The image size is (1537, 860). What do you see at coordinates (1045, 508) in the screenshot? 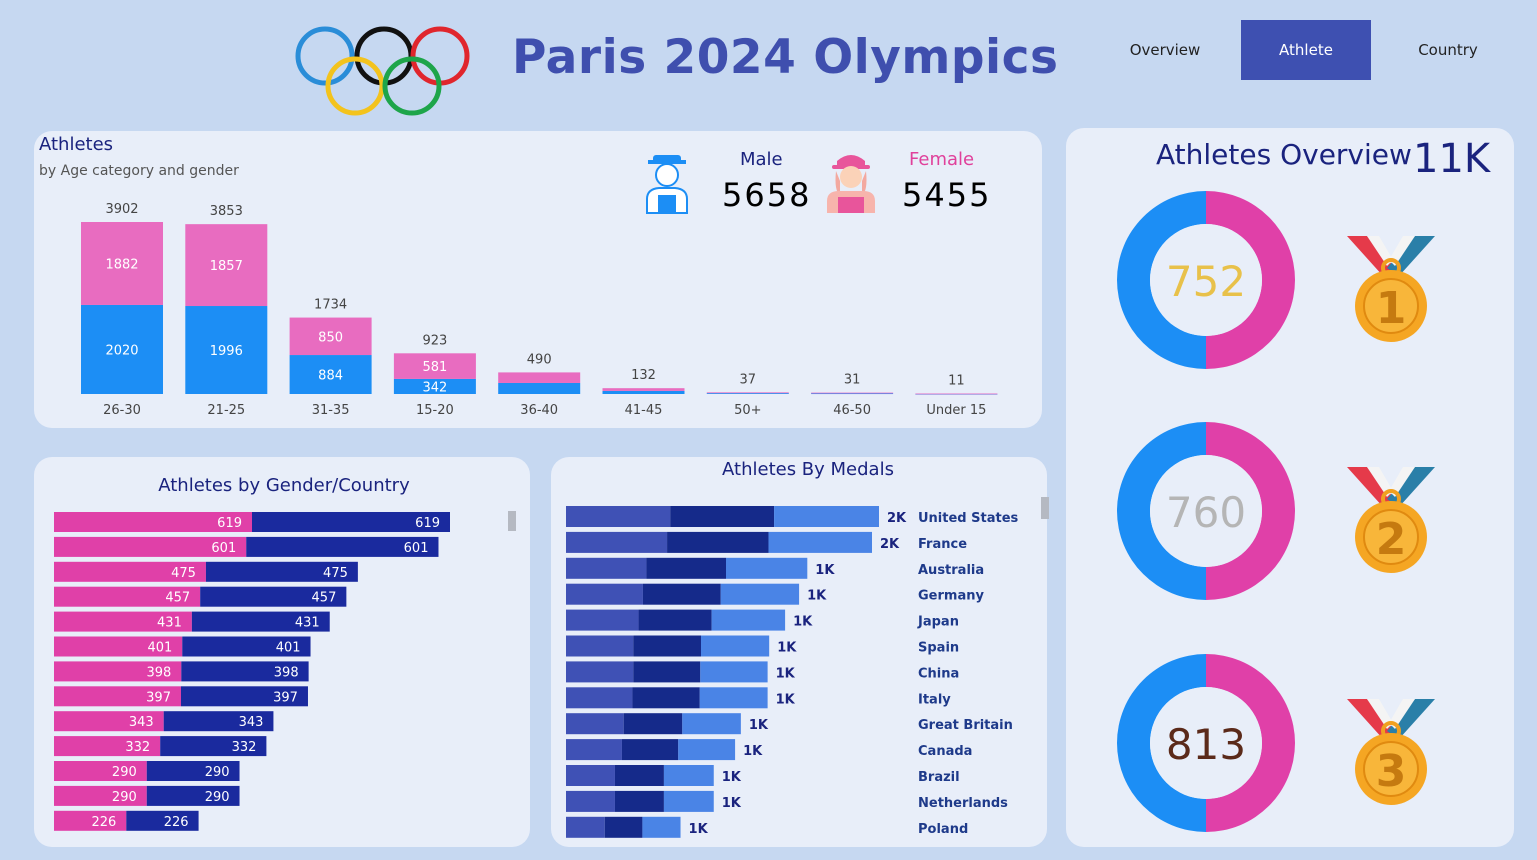
I see `medals-scrollbar` at bounding box center [1045, 508].